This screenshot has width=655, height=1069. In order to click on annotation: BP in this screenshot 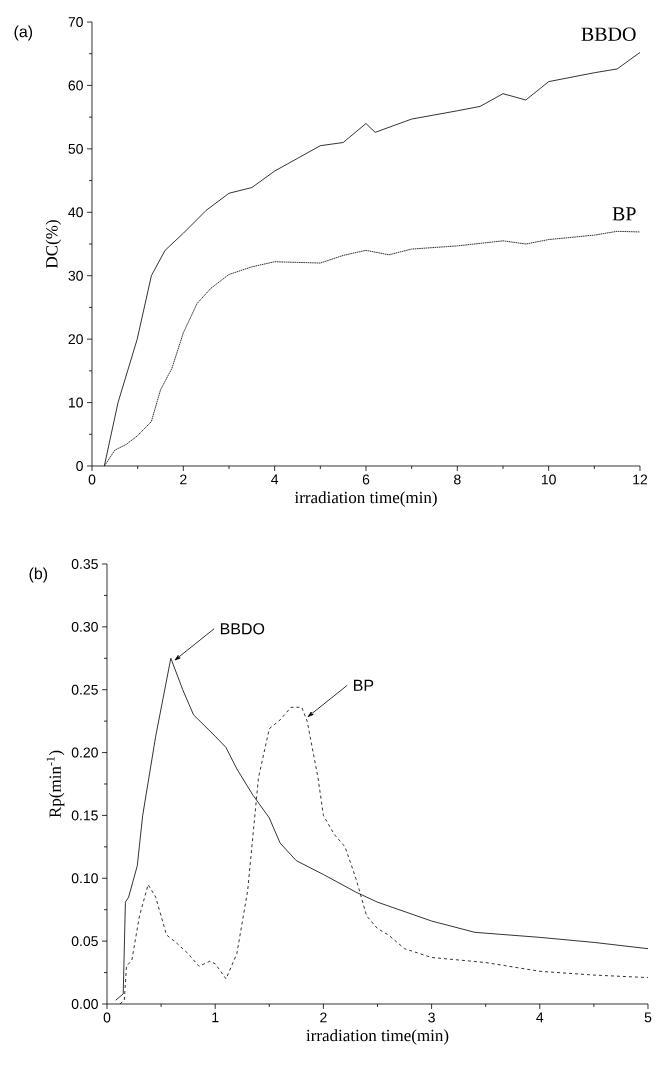, I will do `click(363, 685)`.